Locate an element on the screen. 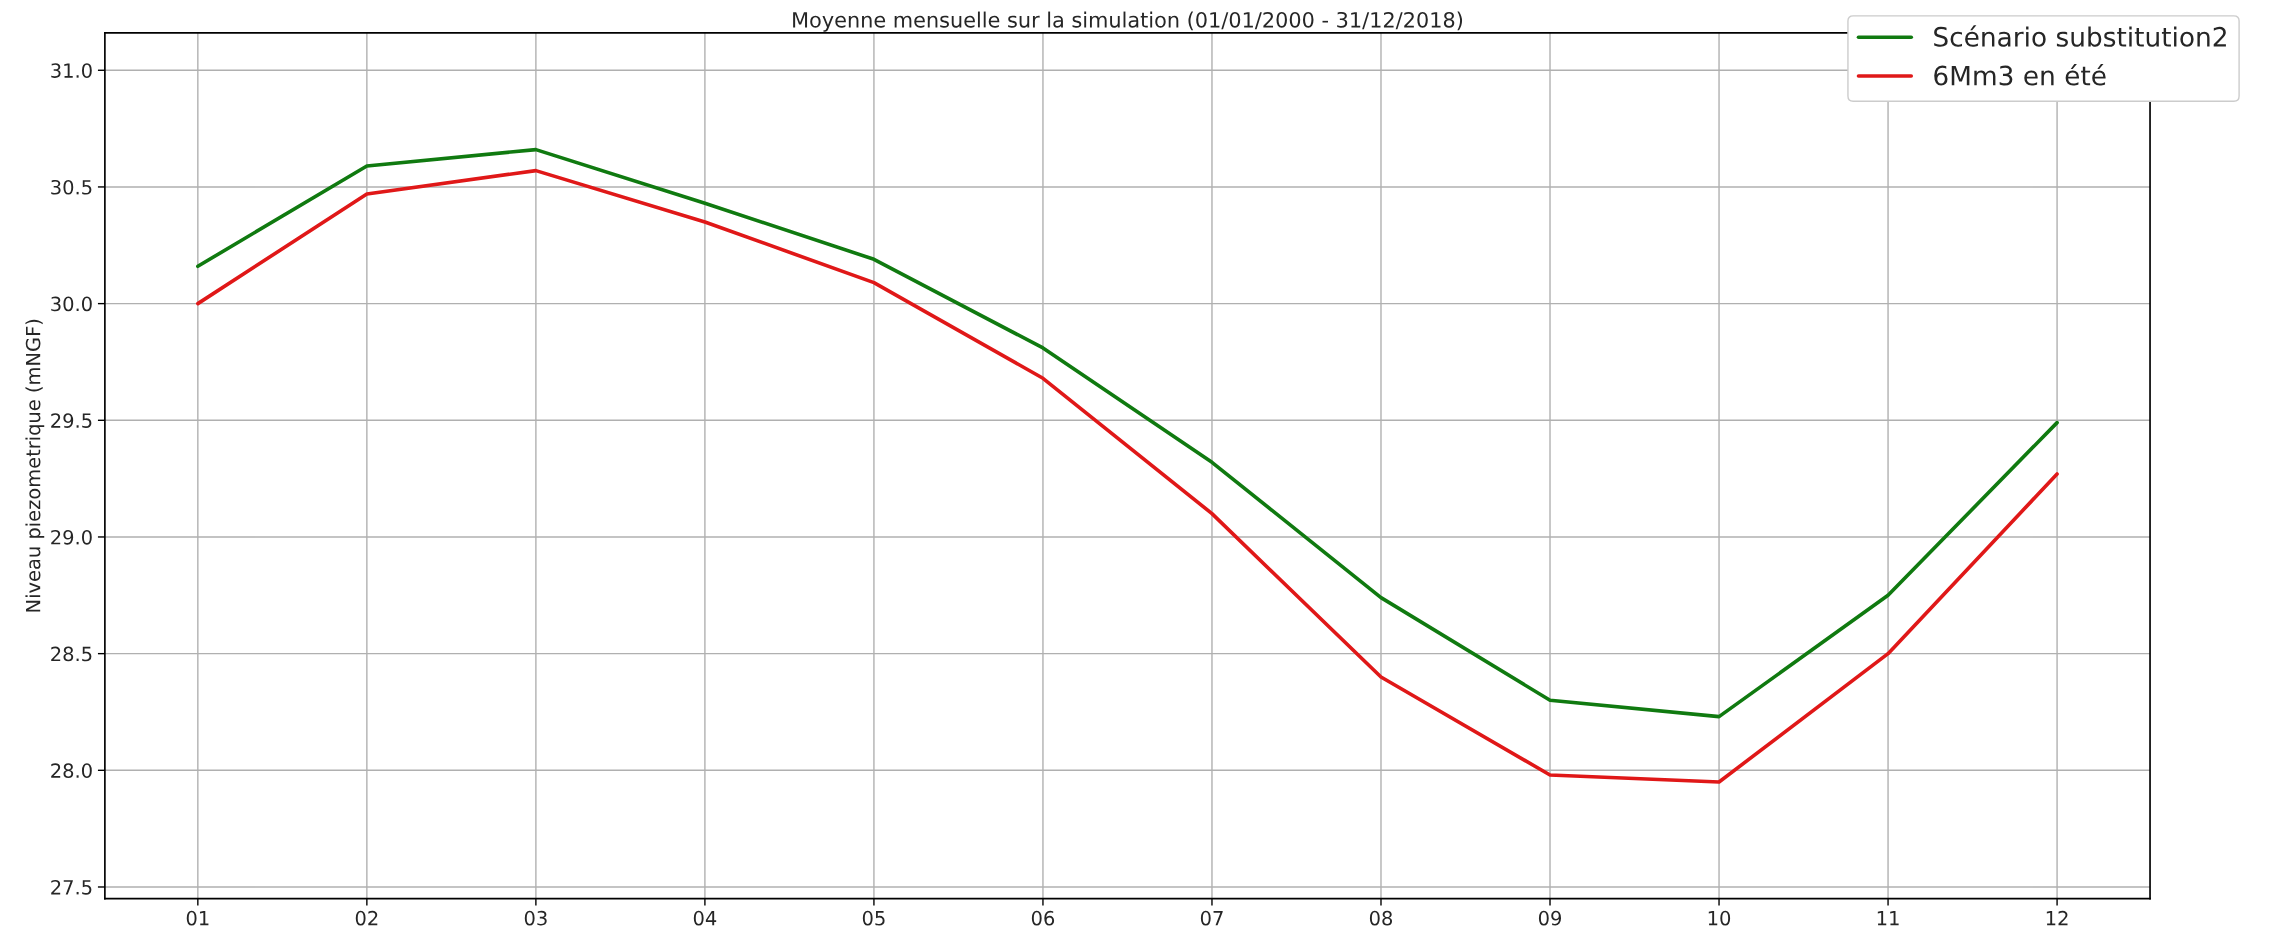  y-tick-label: 29.0 is located at coordinates (71, 537).